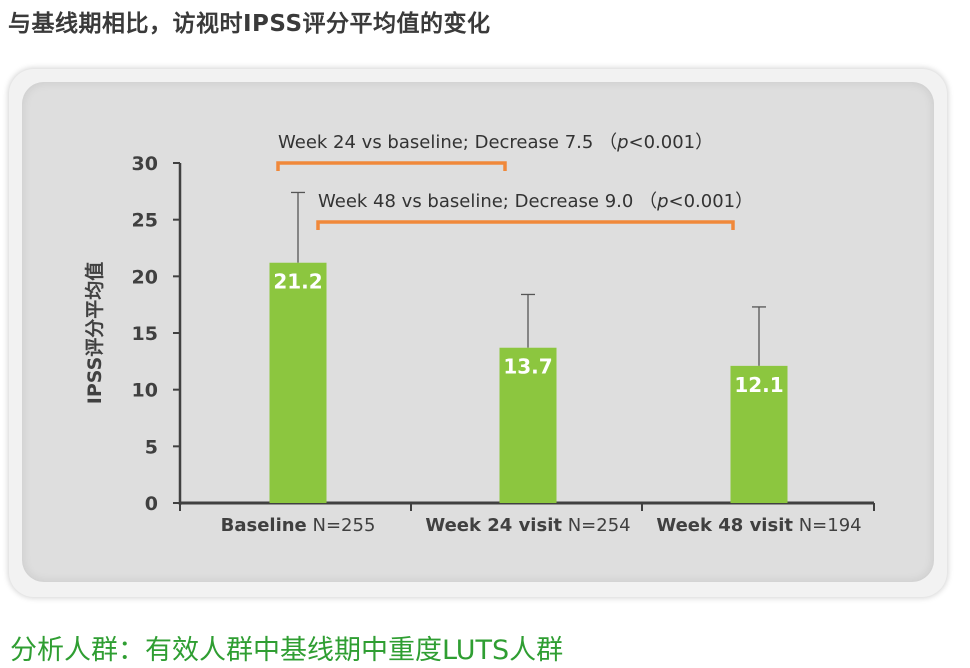 The image size is (970, 668). What do you see at coordinates (151, 447) in the screenshot?
I see `y-tick-label: 5` at bounding box center [151, 447].